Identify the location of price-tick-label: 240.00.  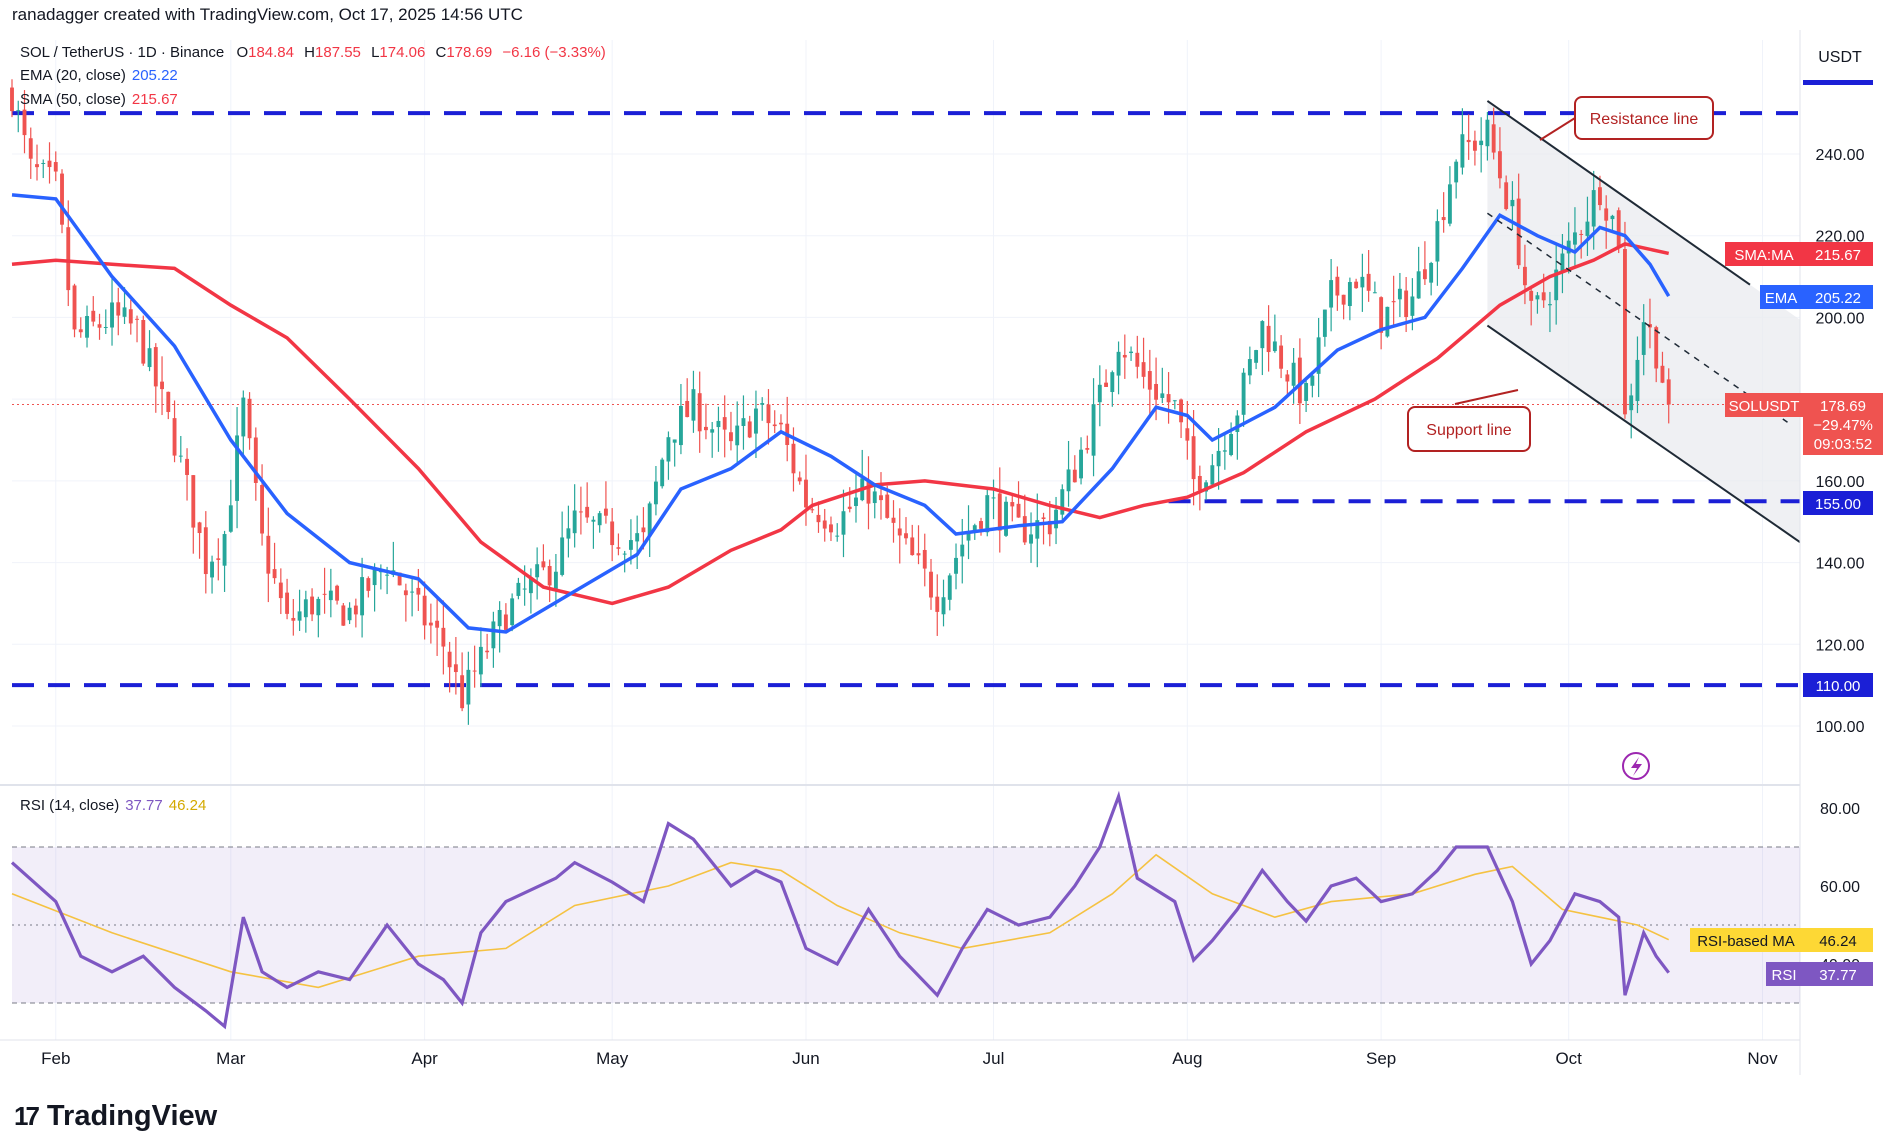
(1840, 155).